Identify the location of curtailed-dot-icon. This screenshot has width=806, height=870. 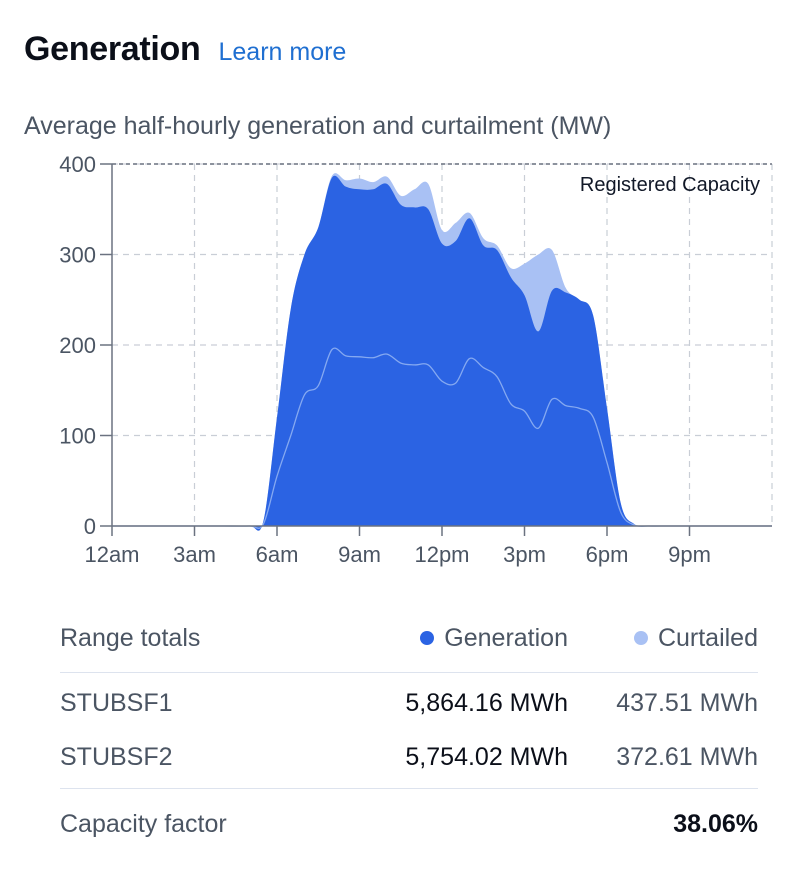
(640, 638).